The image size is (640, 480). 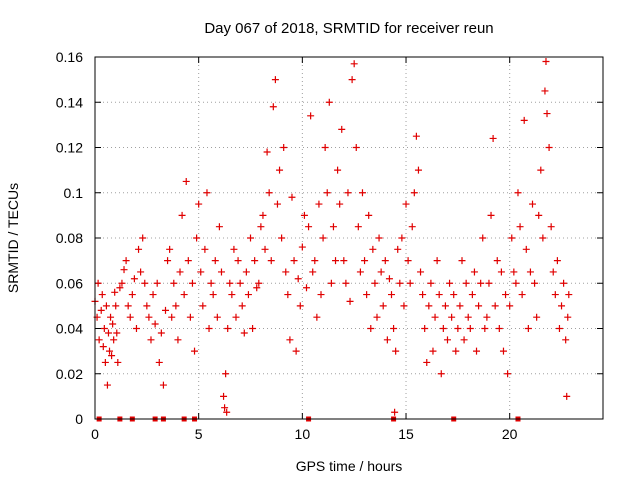 I want to click on y-tick-labels: 0 0.02 0.04 0.06 0.08 0.1 0.12 0.14 0.16, so click(x=69, y=238).